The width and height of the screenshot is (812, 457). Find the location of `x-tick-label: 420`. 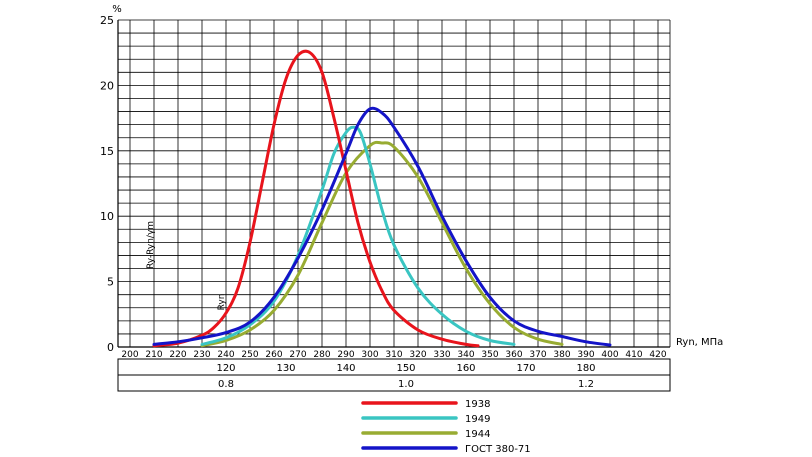

x-tick-label: 420 is located at coordinates (657, 355).